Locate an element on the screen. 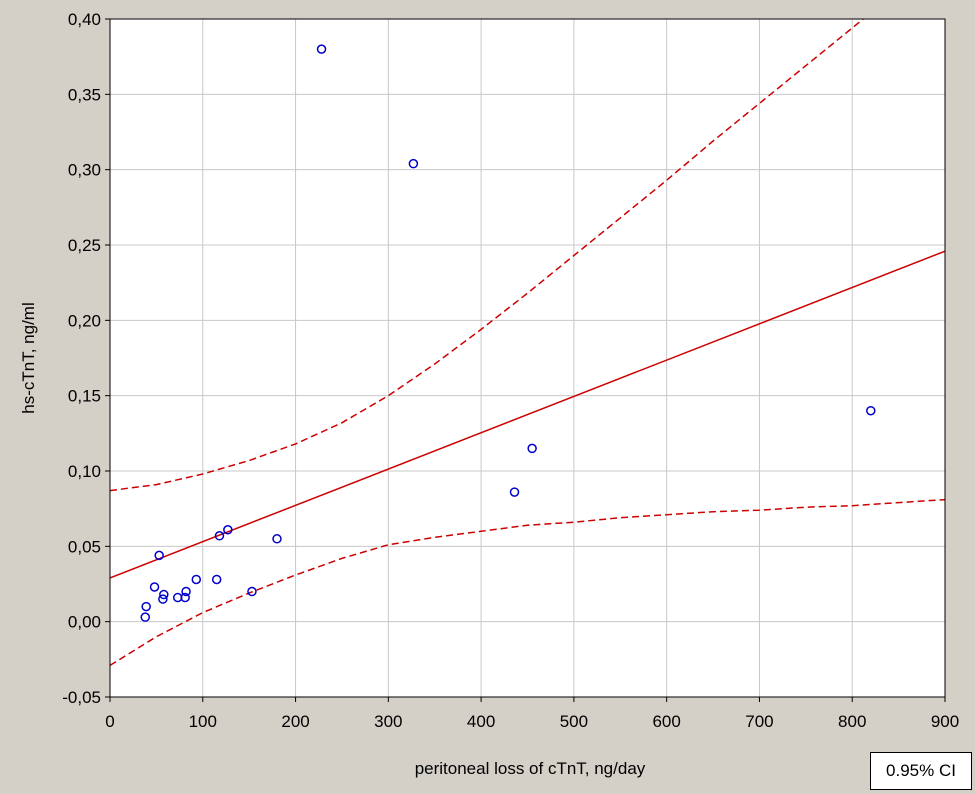  x-tick-label: 900 is located at coordinates (945, 721).